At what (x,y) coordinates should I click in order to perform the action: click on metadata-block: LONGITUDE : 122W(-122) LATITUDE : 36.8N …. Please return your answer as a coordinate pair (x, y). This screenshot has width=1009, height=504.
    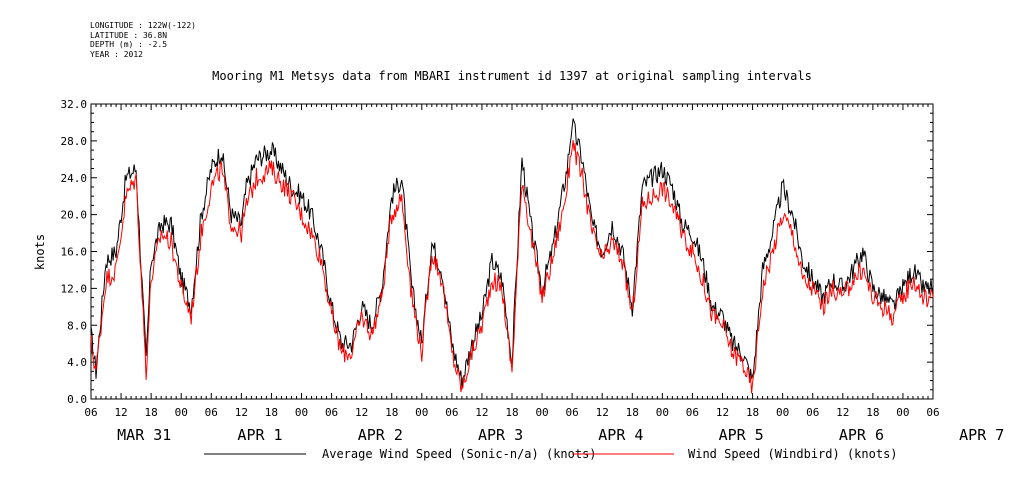
    Looking at the image, I should click on (143, 40).